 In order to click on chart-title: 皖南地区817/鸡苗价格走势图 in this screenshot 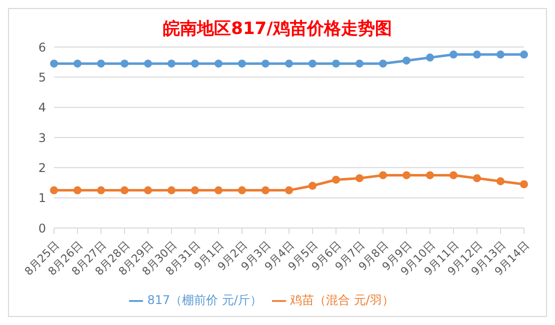, I will do `click(277, 29)`.